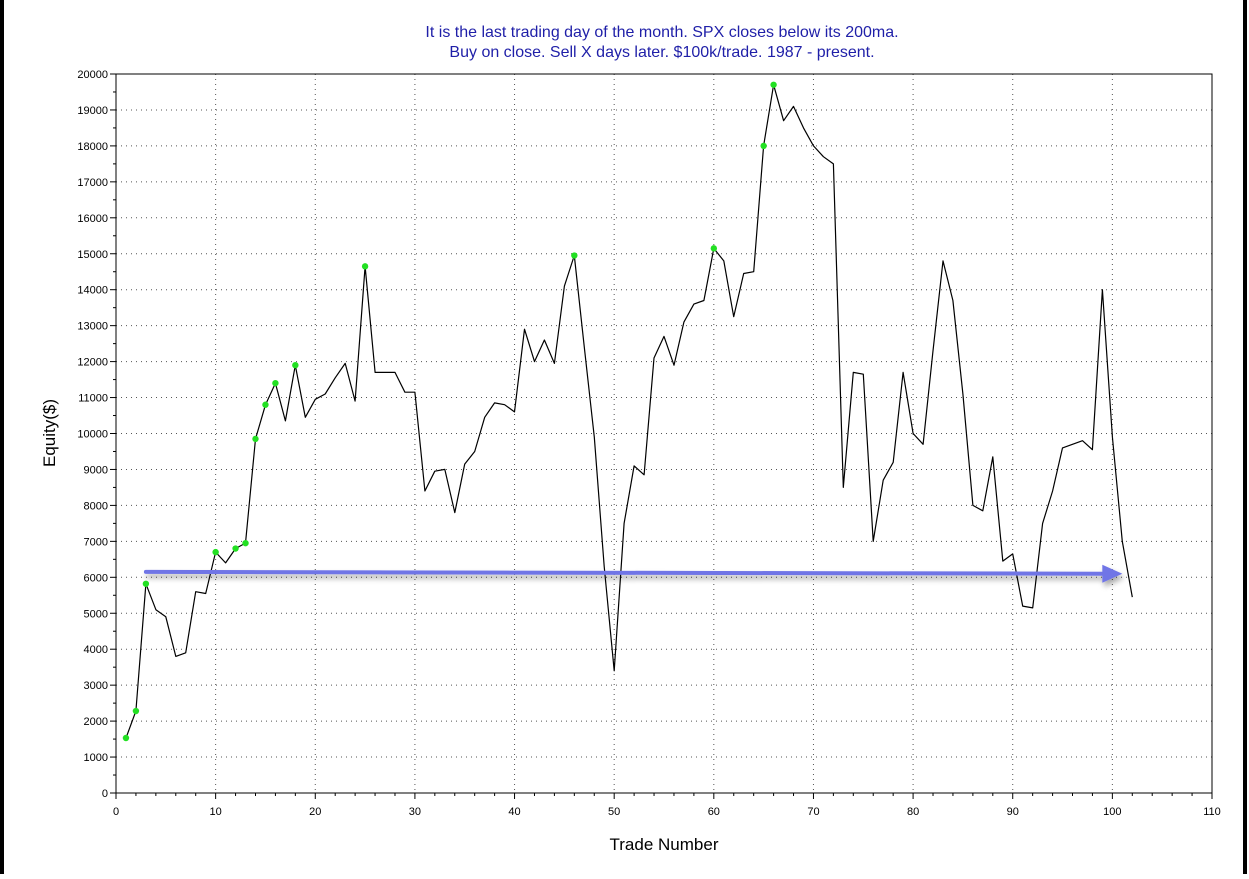 The height and width of the screenshot is (879, 1249). Describe the element at coordinates (96, 506) in the screenshot. I see `y-tick-label: 8000` at that location.